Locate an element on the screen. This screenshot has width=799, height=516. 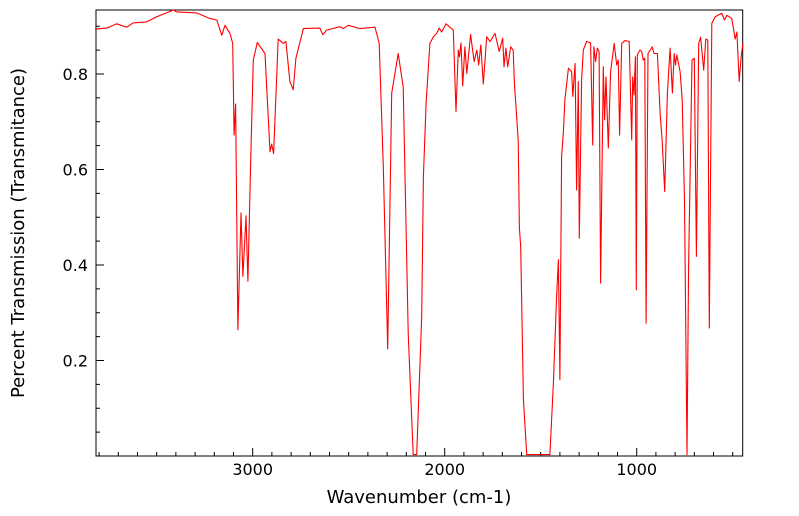
x-tick-label: 3000 is located at coordinates (252, 469).